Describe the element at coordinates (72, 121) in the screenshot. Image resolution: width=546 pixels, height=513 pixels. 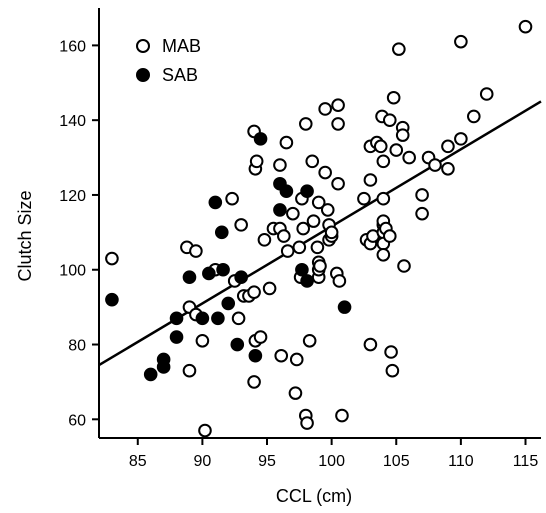
I see `y-tick-label: 140` at that location.